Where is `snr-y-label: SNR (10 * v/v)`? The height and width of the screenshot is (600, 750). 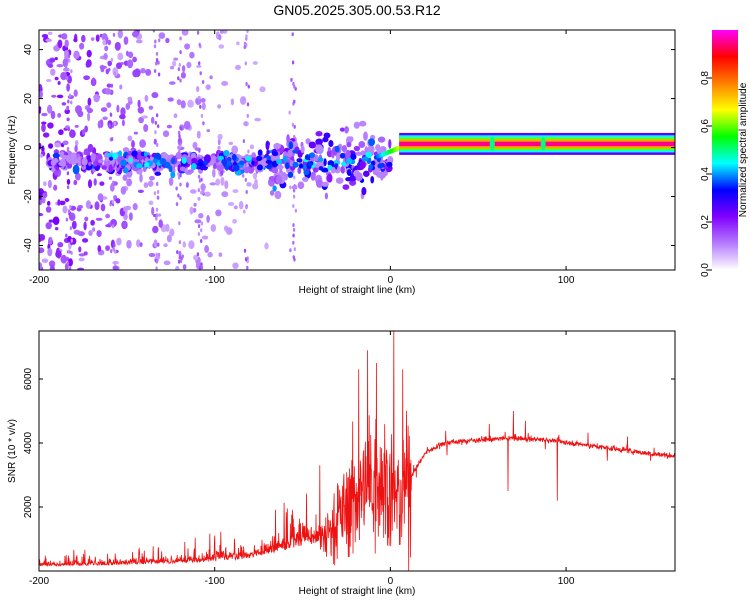 snr-y-label: SNR (10 * v/v) is located at coordinates (12, 451).